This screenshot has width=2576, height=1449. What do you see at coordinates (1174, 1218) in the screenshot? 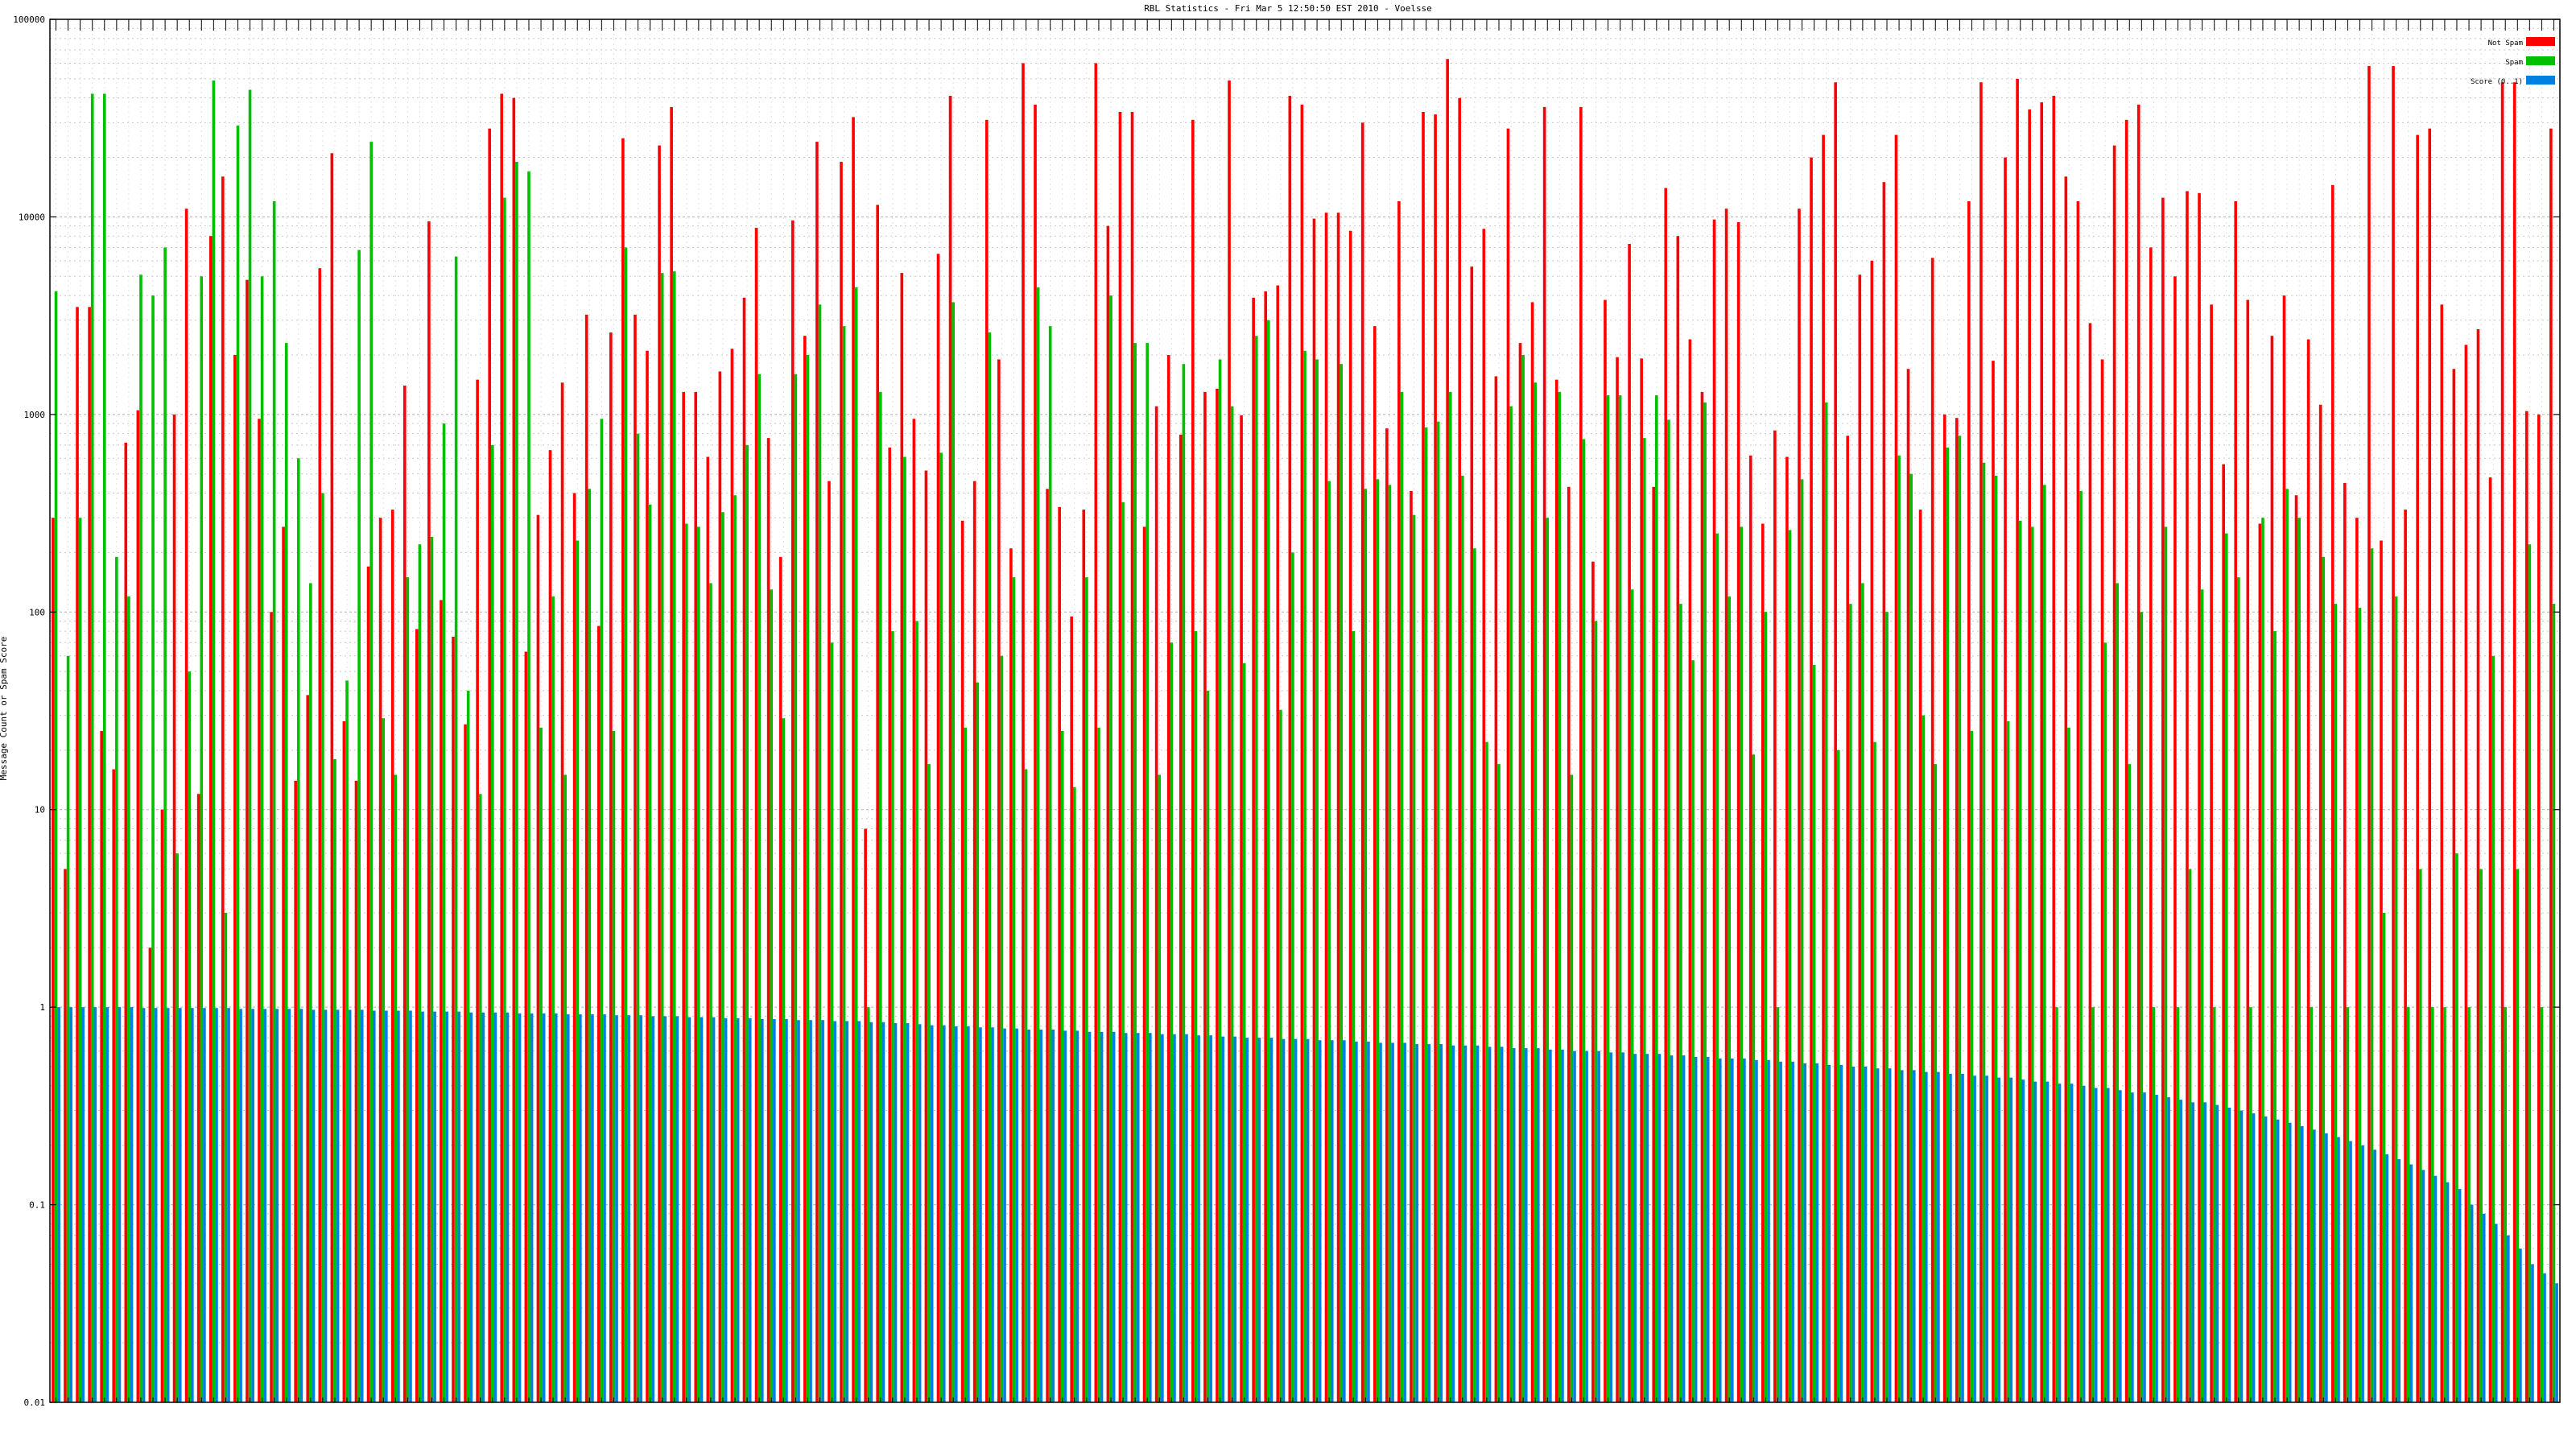
I see `bar-score-0-1--92` at bounding box center [1174, 1218].